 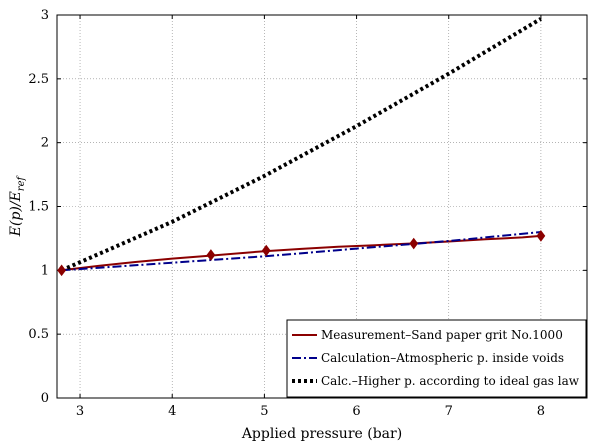 I want to click on x-tick-label: 8, so click(x=541, y=411).